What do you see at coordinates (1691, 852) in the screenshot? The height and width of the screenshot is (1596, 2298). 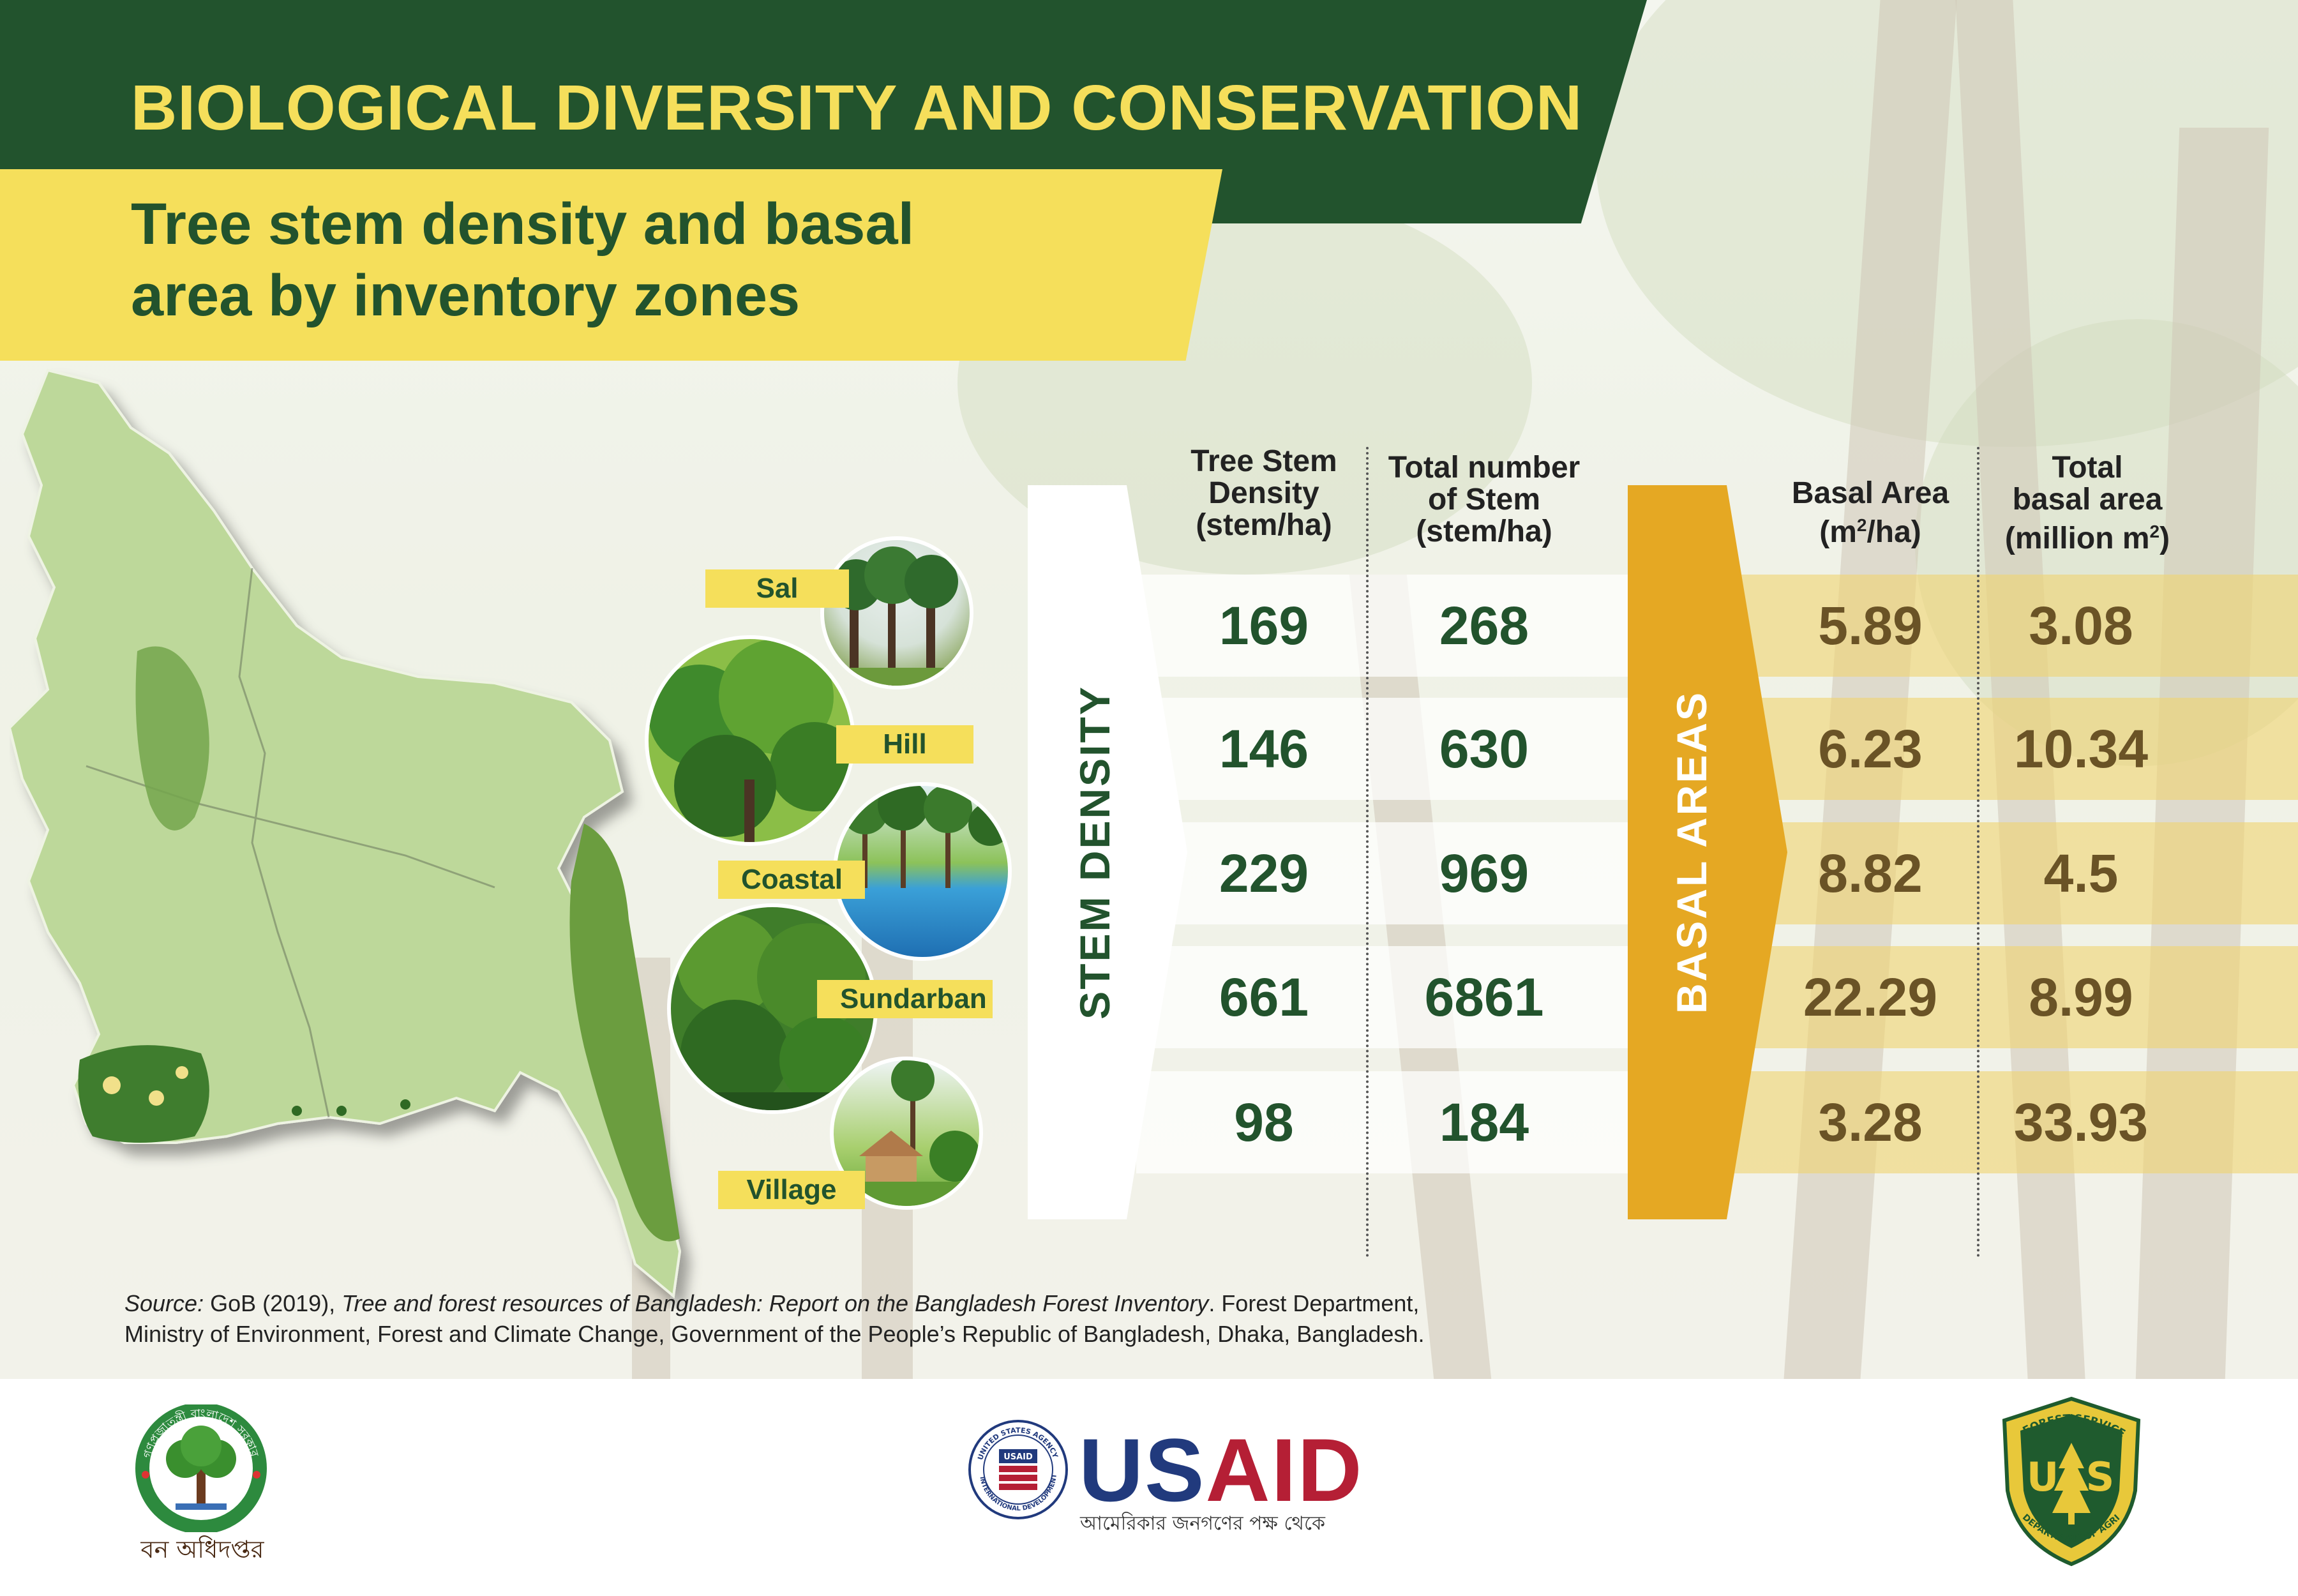 I see `basal-areas-label: BASAL AREAS` at bounding box center [1691, 852].